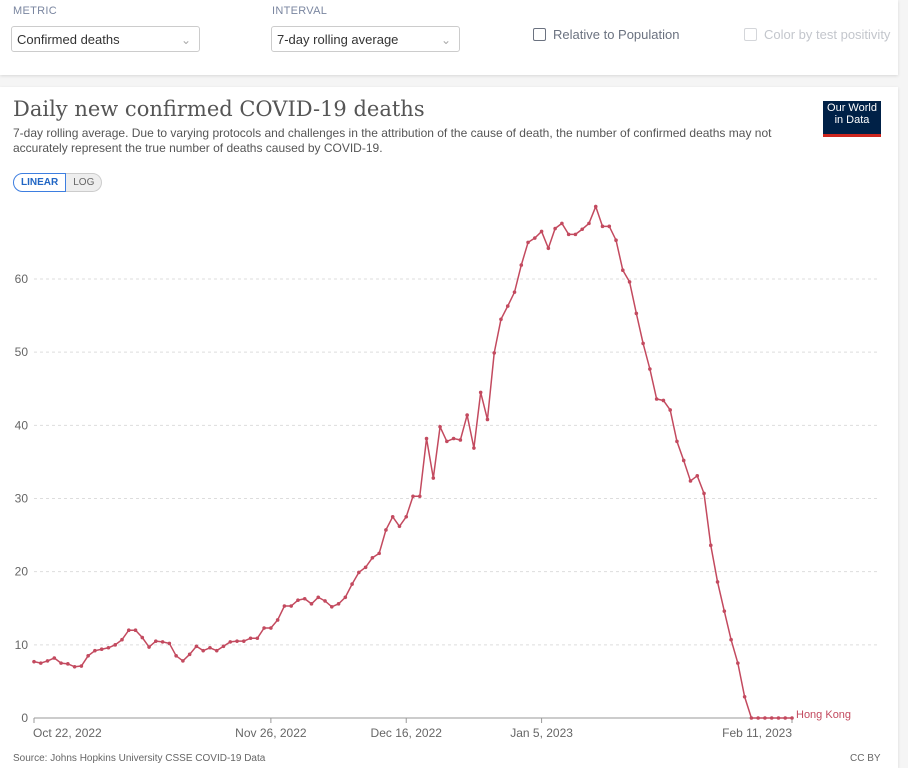 This screenshot has width=908, height=768. What do you see at coordinates (22, 425) in the screenshot?
I see `y-tick-label: 40` at bounding box center [22, 425].